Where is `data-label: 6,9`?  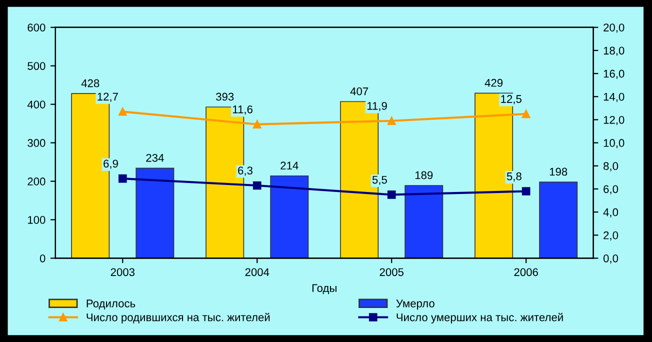 data-label: 6,9 is located at coordinates (111, 164).